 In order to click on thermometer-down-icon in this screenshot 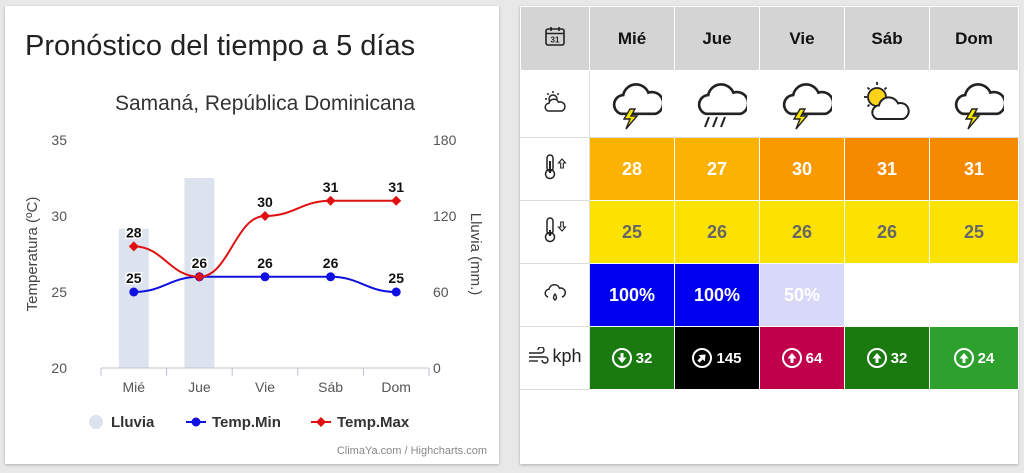, I will do `click(555, 229)`.